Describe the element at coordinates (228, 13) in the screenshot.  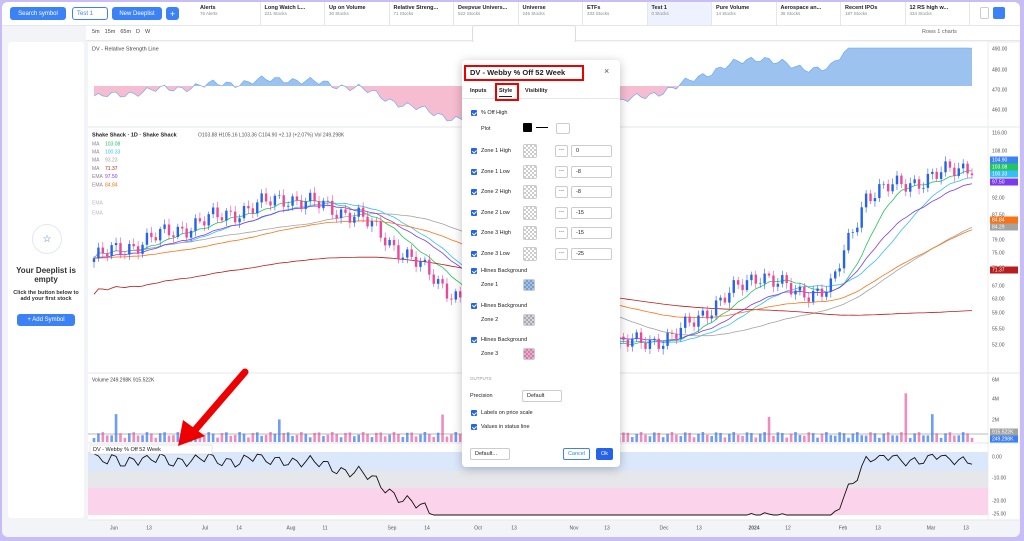
I see `tab: Alerts 76 Alerts` at that location.